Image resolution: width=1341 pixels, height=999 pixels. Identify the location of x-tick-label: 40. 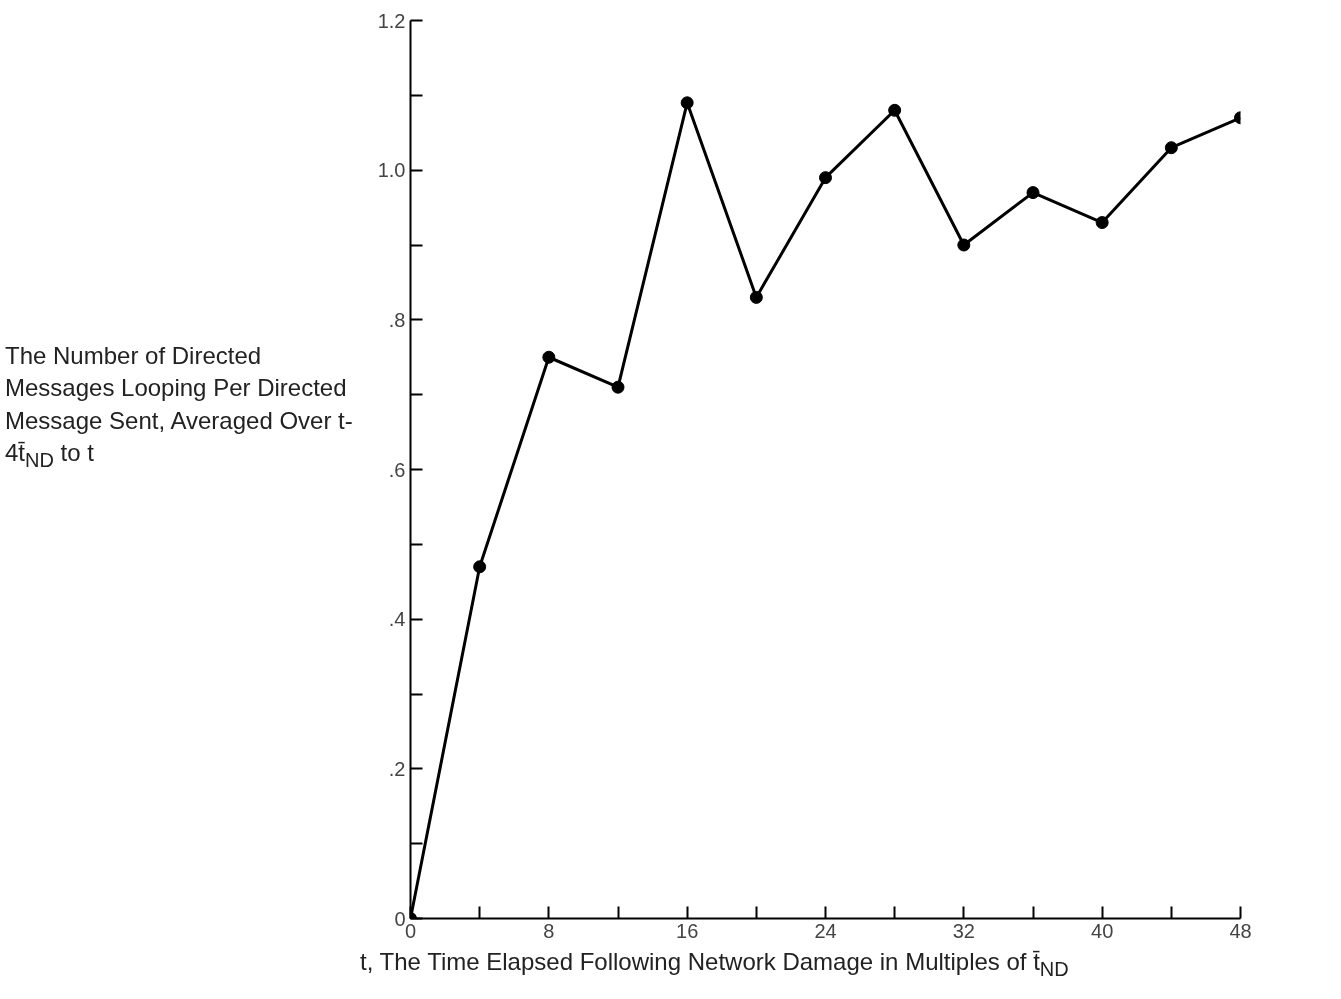
(1102, 930).